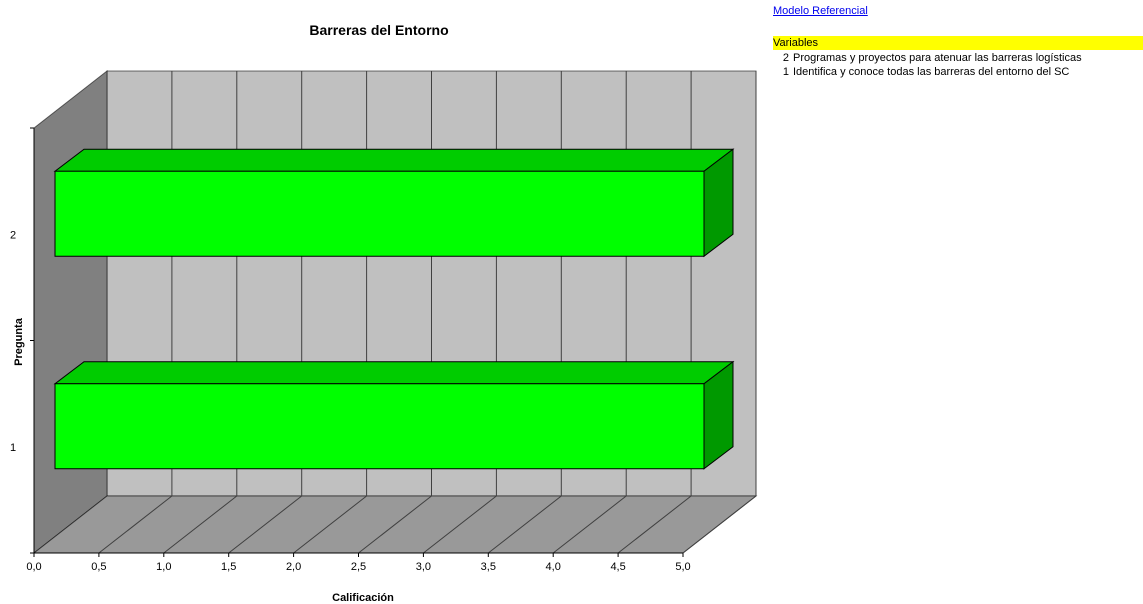 Image resolution: width=1143 pixels, height=604 pixels. I want to click on y-tick-label: 1, so click(13, 448).